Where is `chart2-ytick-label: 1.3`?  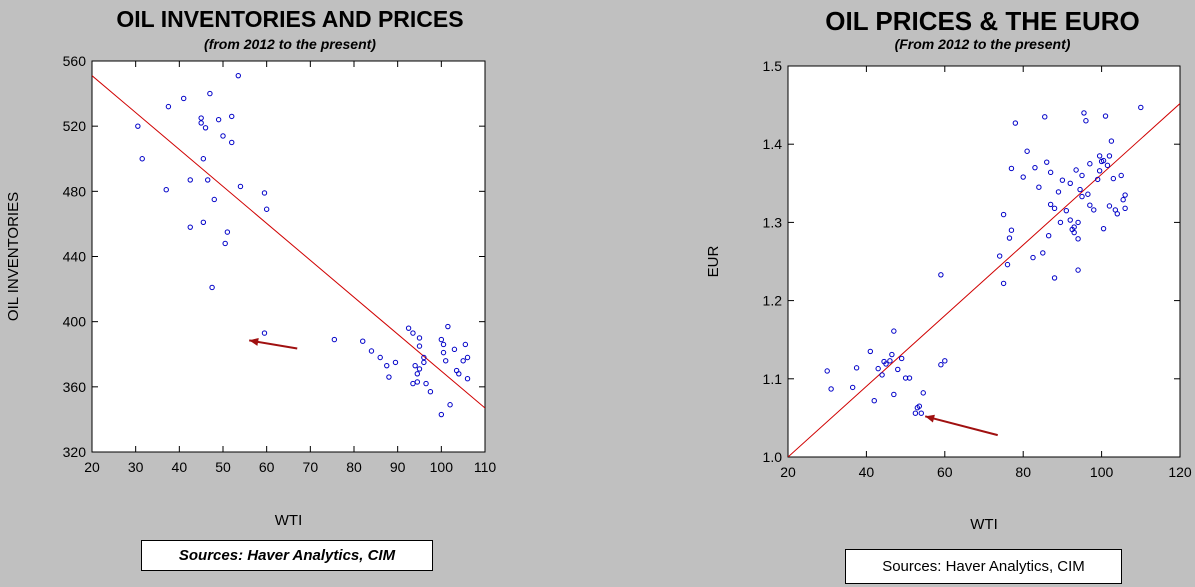 chart2-ytick-label: 1.3 is located at coordinates (773, 222).